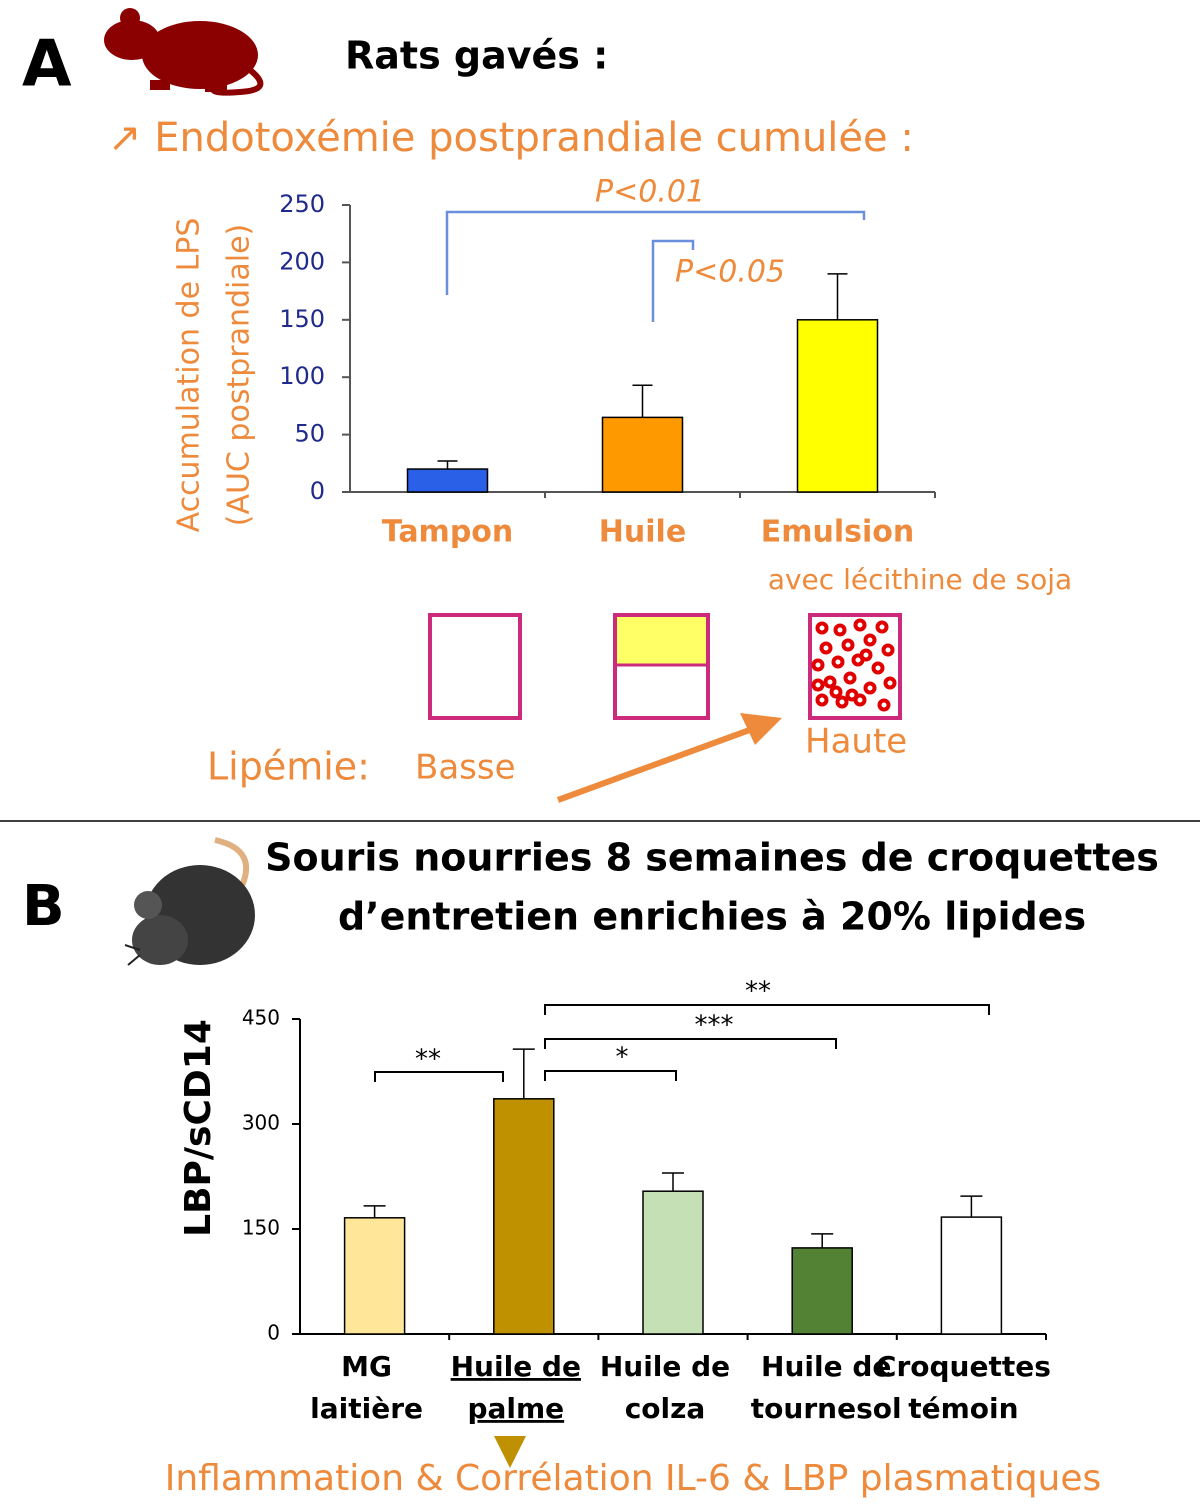 The width and height of the screenshot is (1200, 1504). What do you see at coordinates (43, 906) in the screenshot?
I see `panel-label: B` at bounding box center [43, 906].